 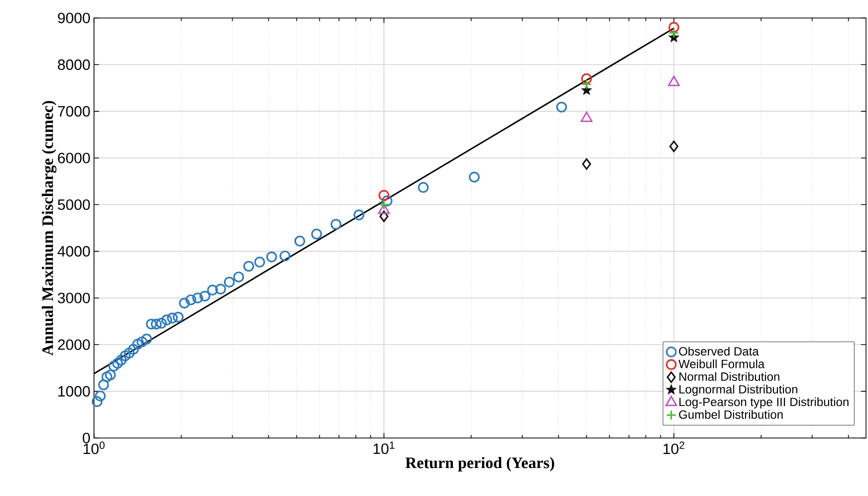 I want to click on x-axis-title: Return period (Years), so click(x=479, y=464).